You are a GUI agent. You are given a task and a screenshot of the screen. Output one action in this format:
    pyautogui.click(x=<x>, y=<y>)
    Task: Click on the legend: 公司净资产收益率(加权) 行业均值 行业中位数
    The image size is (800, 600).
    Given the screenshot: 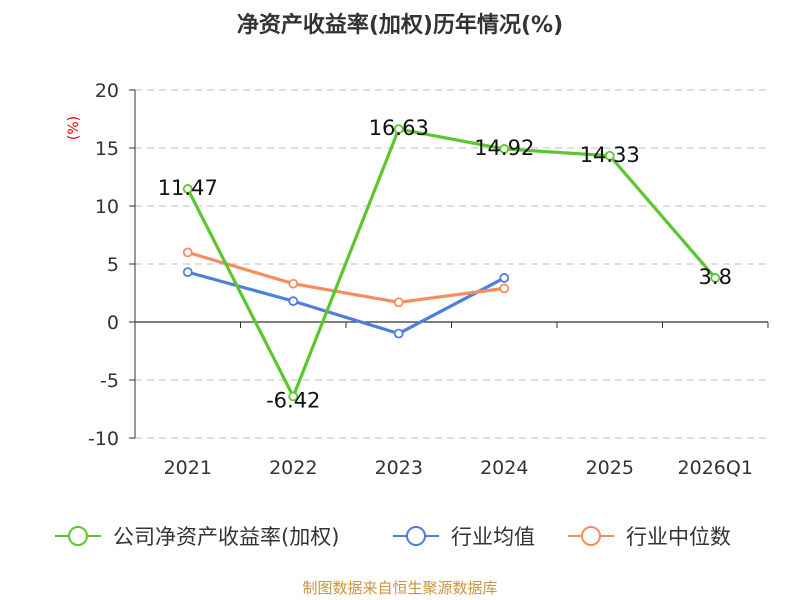 What is the action you would take?
    pyautogui.click(x=393, y=537)
    